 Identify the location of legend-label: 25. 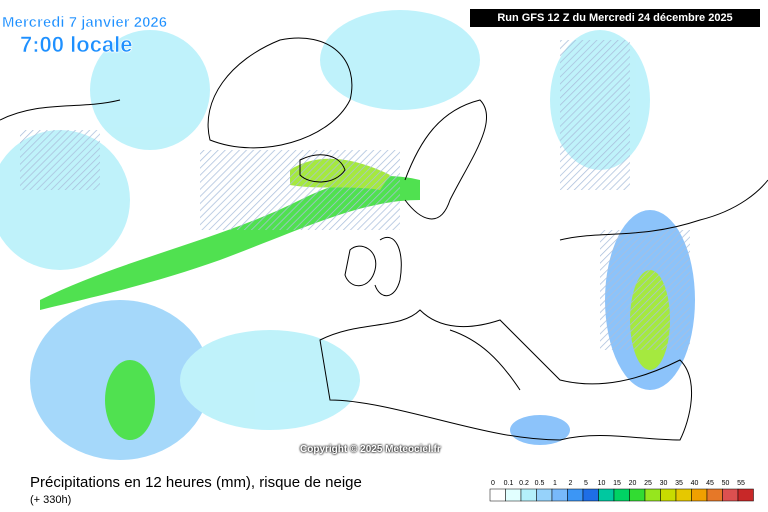
(648, 483).